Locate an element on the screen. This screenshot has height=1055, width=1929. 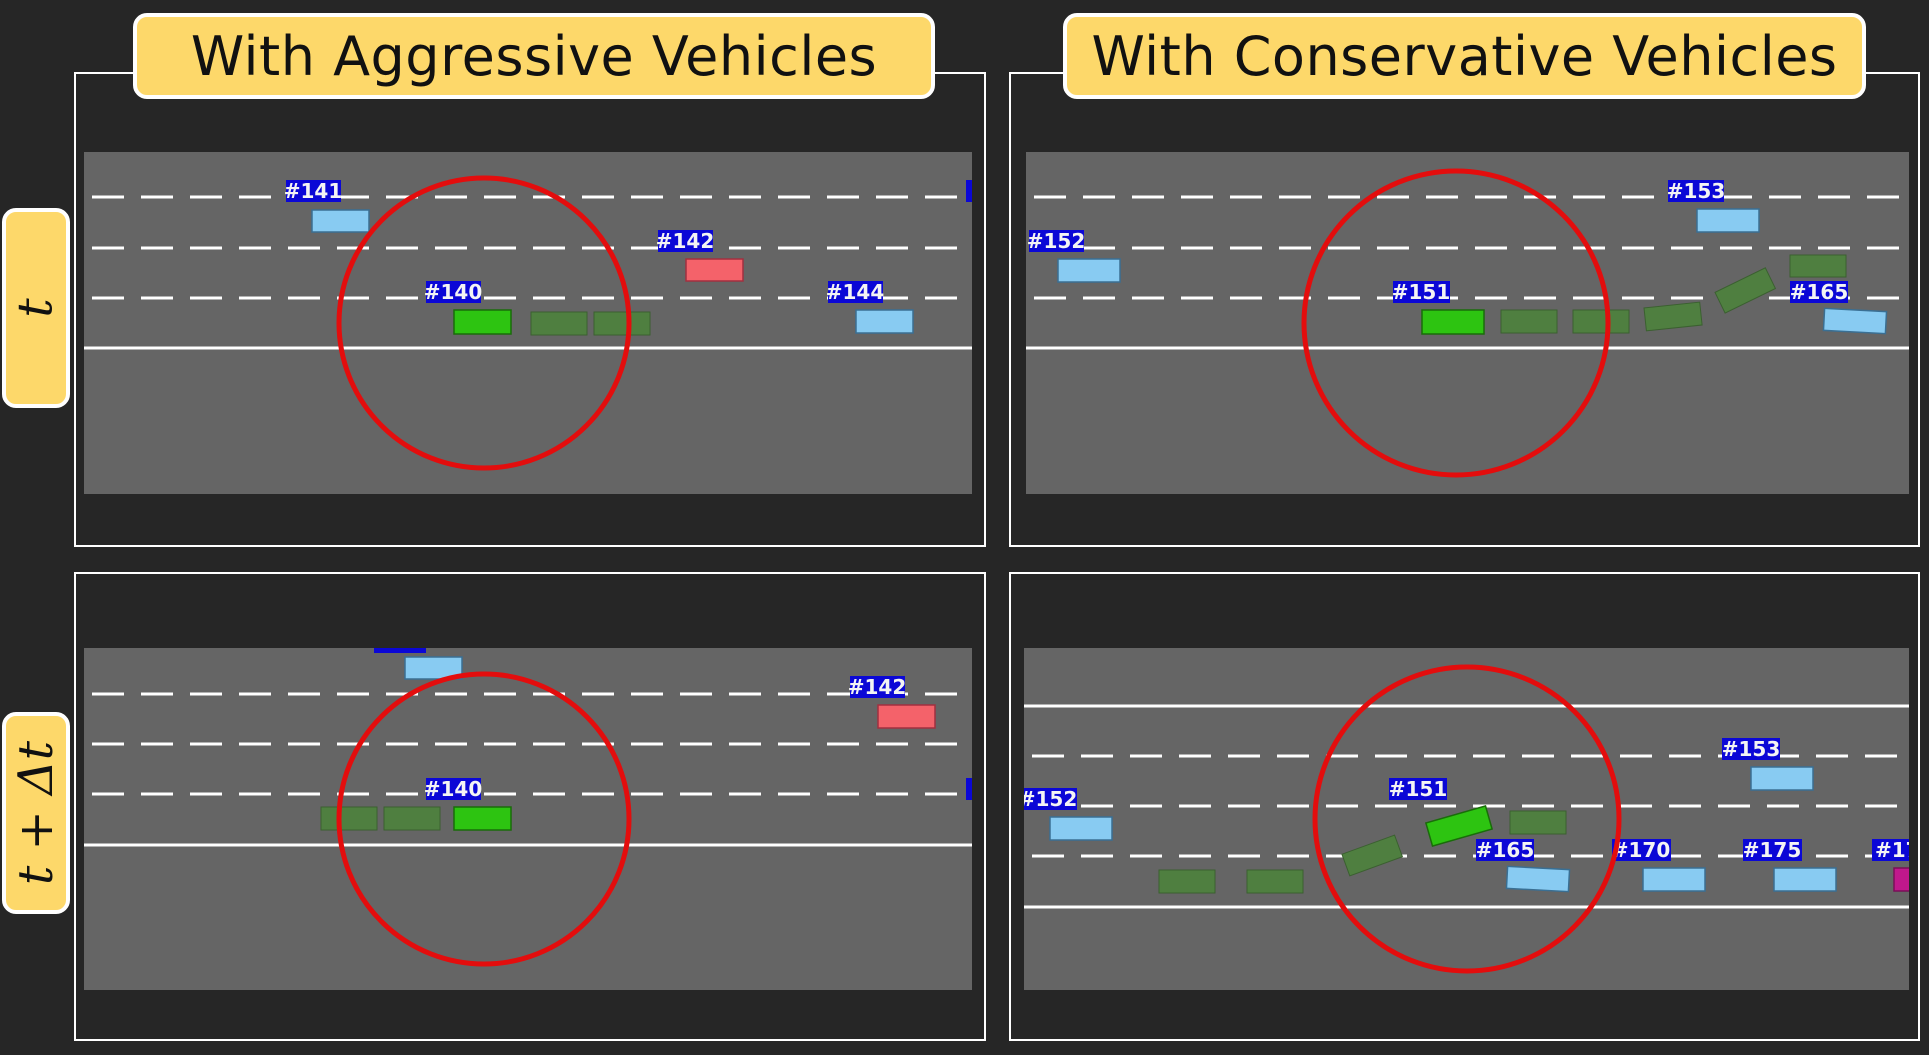
row-title-t-dt: t + Δt is located at coordinates (36, 813).